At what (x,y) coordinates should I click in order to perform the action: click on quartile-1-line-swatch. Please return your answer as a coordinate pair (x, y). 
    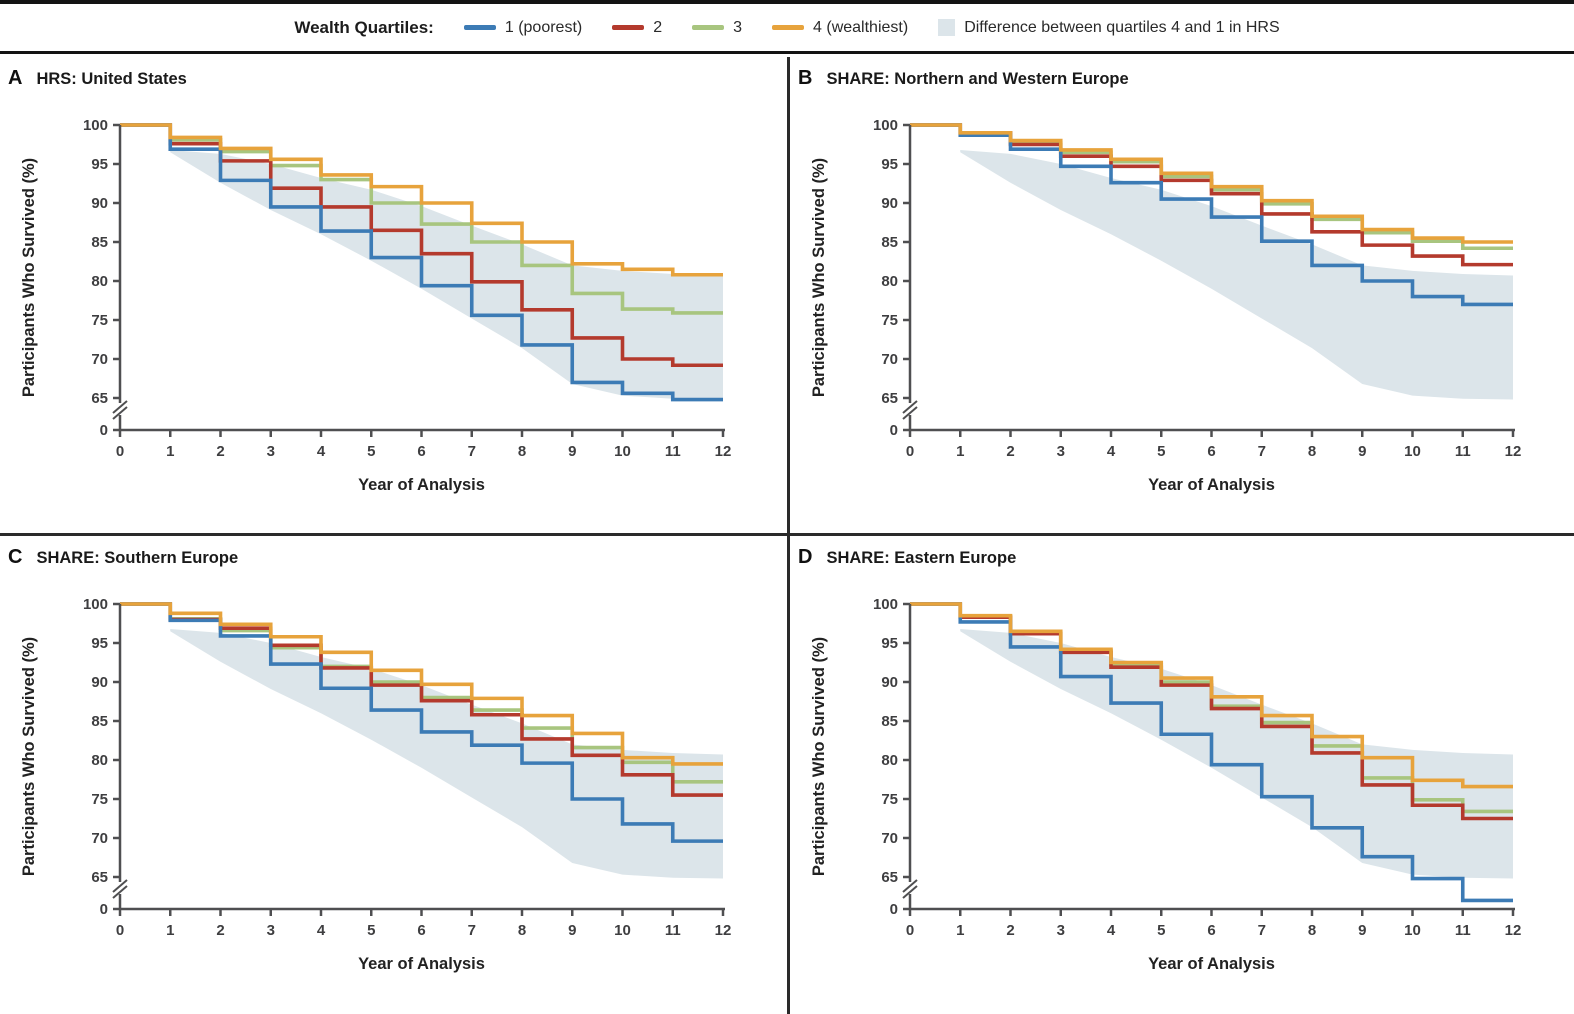
    Looking at the image, I should click on (479, 27).